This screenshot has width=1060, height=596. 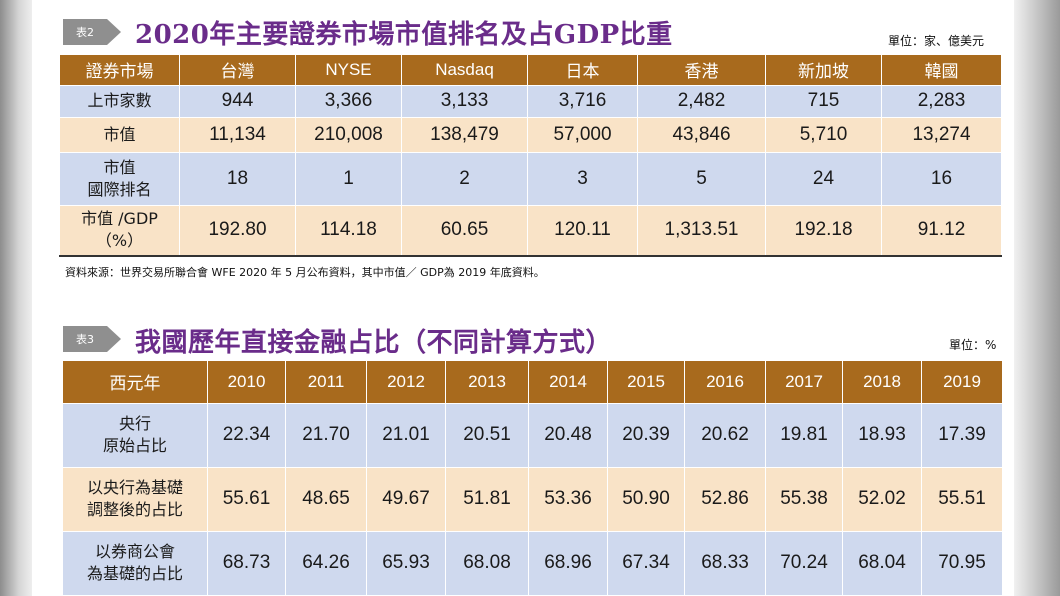 I want to click on table-cell: 114.18, so click(x=348, y=230).